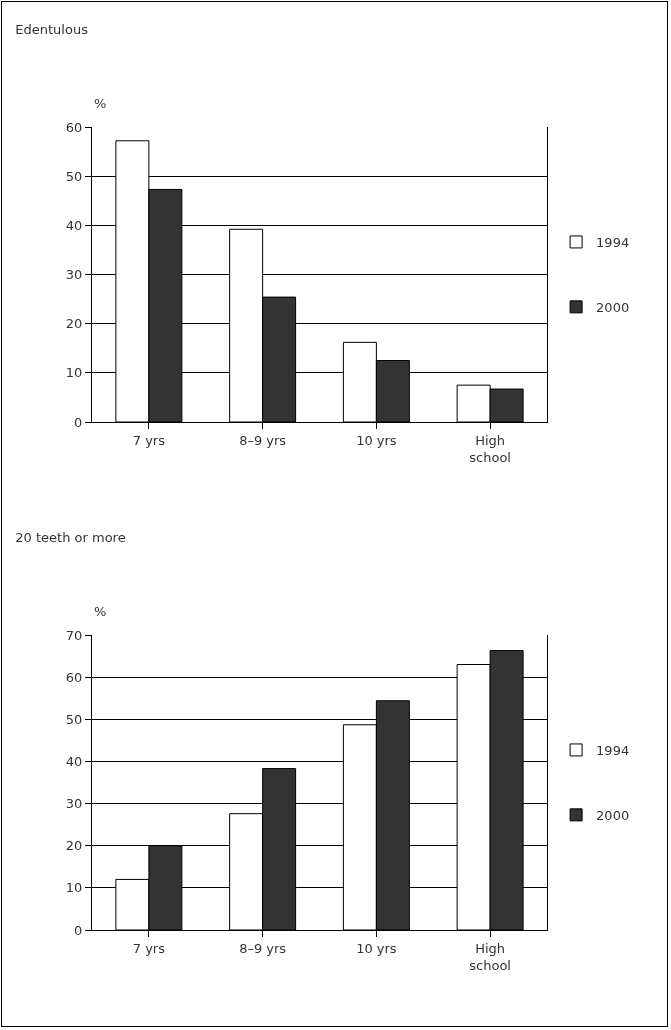 The image size is (671, 1030). Describe the element at coordinates (52, 29) in the screenshot. I see `chart-title: Edentulous` at that location.